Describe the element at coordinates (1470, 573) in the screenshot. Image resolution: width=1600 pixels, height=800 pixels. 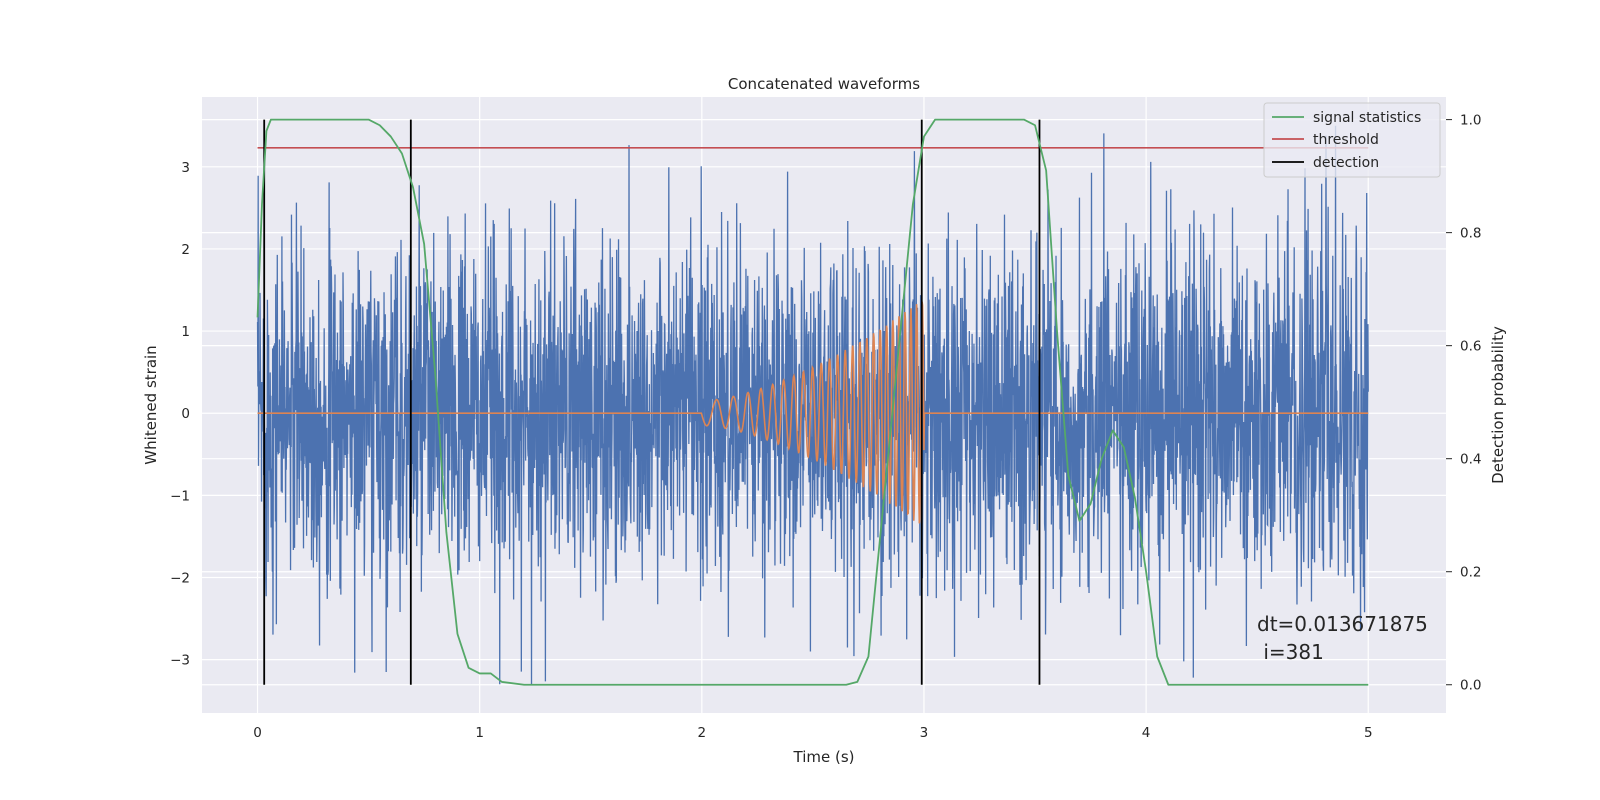
I see `right-y-tick-label: 0.2` at that location.